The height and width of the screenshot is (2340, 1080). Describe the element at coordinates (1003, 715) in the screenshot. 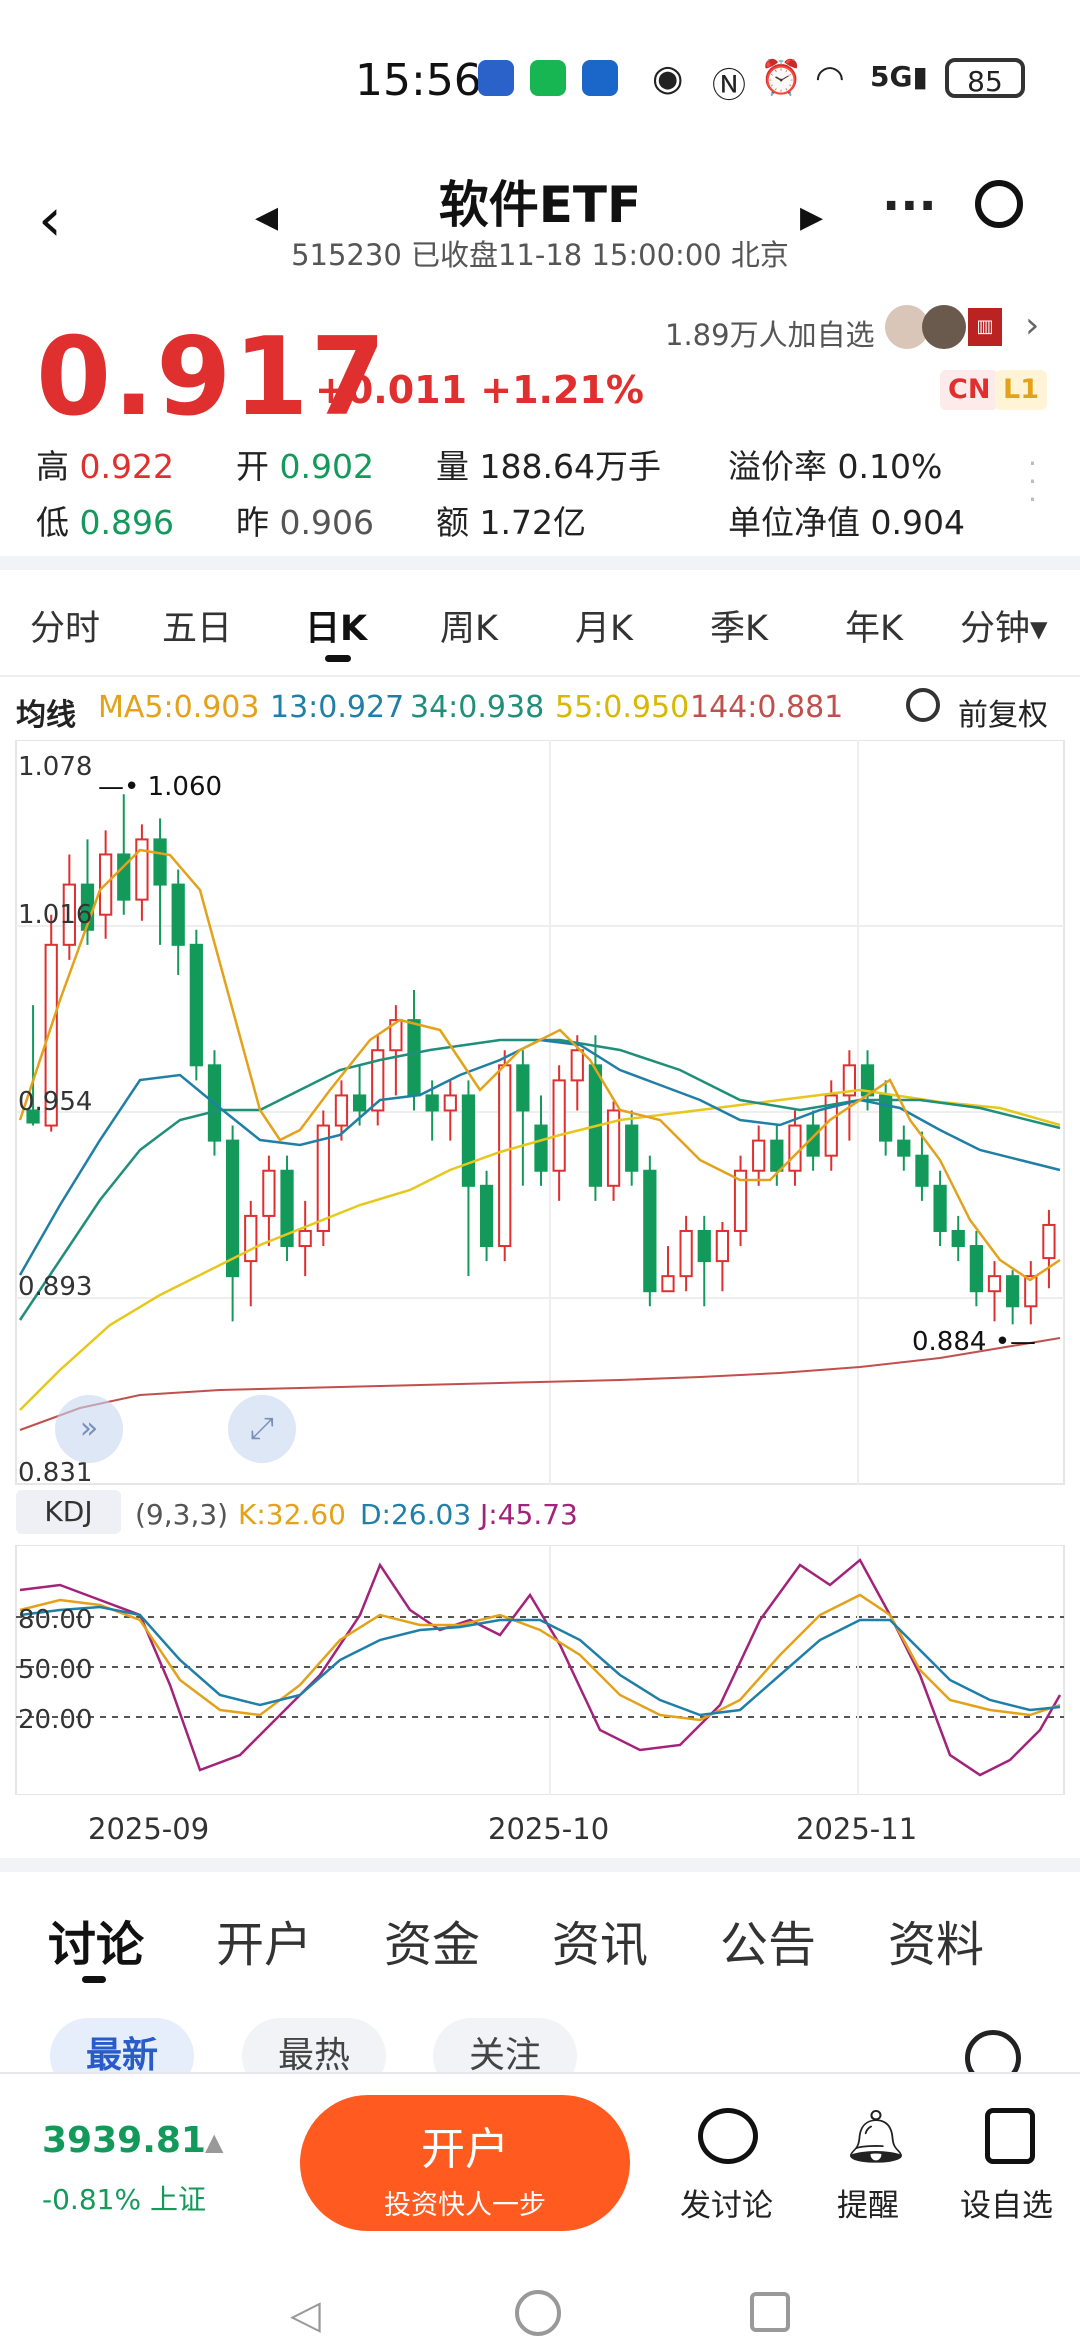

I see `adjust-mode: 前复权` at that location.